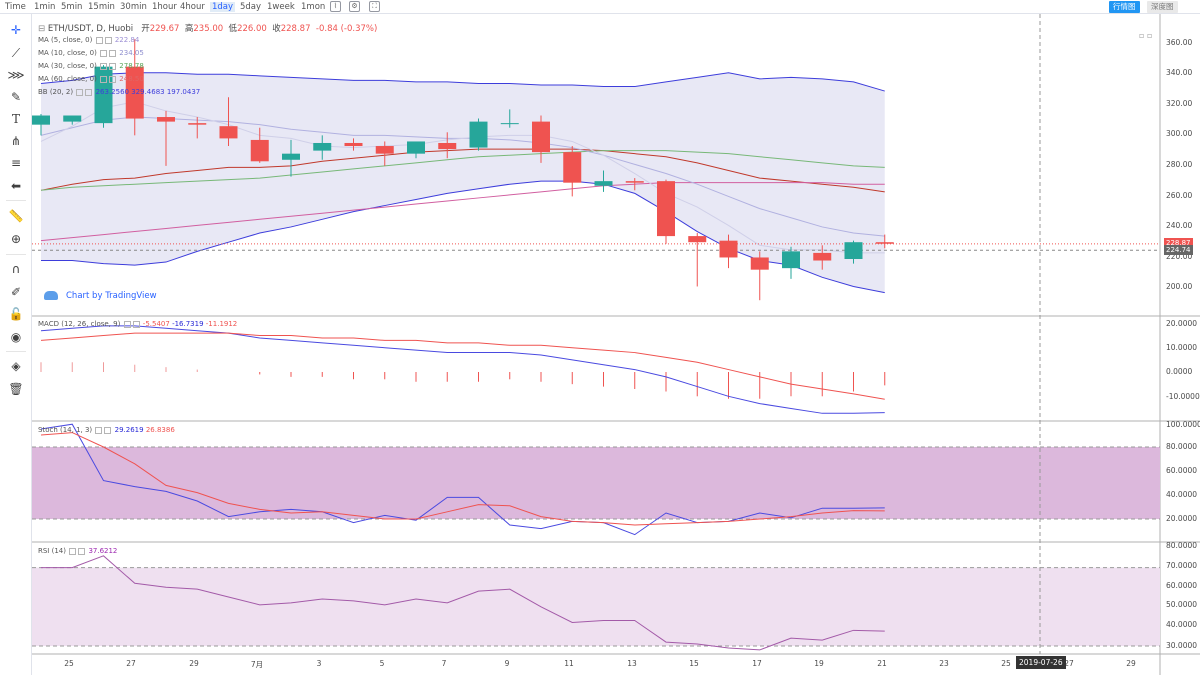 The width and height of the screenshot is (1200, 675). I want to click on tf-1mon: 1mon, so click(313, 7).